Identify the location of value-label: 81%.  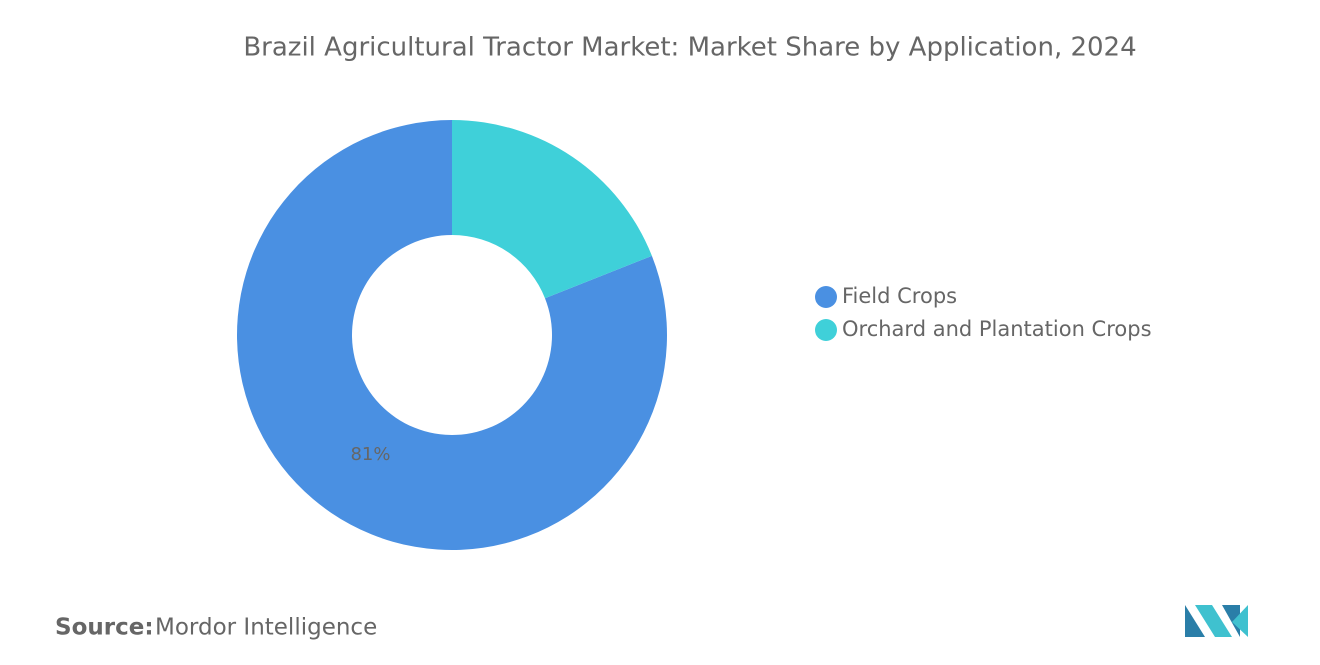
(370, 454).